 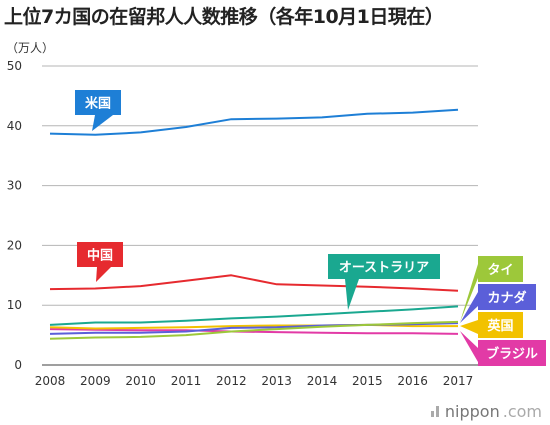 I want to click on series-label: オーストラリア, so click(x=384, y=282).